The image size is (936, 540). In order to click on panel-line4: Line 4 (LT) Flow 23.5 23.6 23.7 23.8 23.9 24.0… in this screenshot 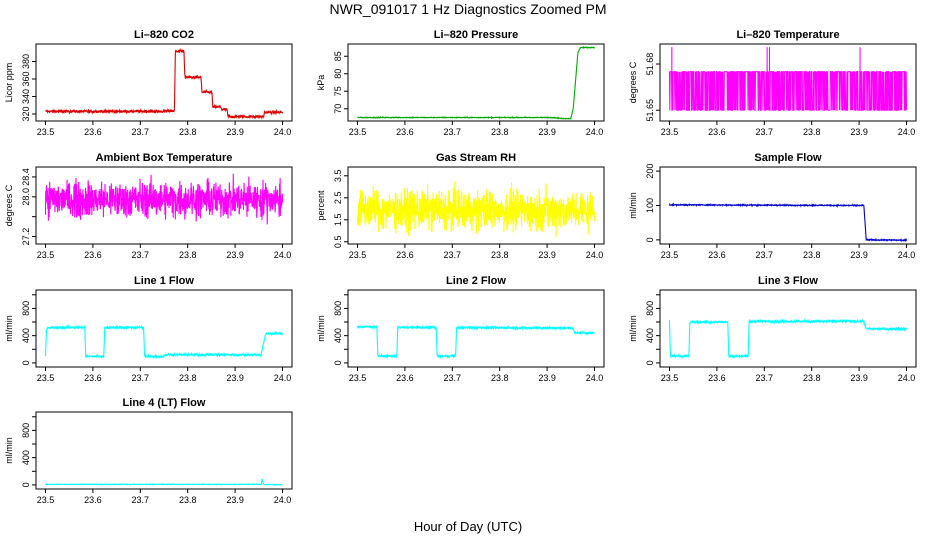, I will do `click(148, 451)`.